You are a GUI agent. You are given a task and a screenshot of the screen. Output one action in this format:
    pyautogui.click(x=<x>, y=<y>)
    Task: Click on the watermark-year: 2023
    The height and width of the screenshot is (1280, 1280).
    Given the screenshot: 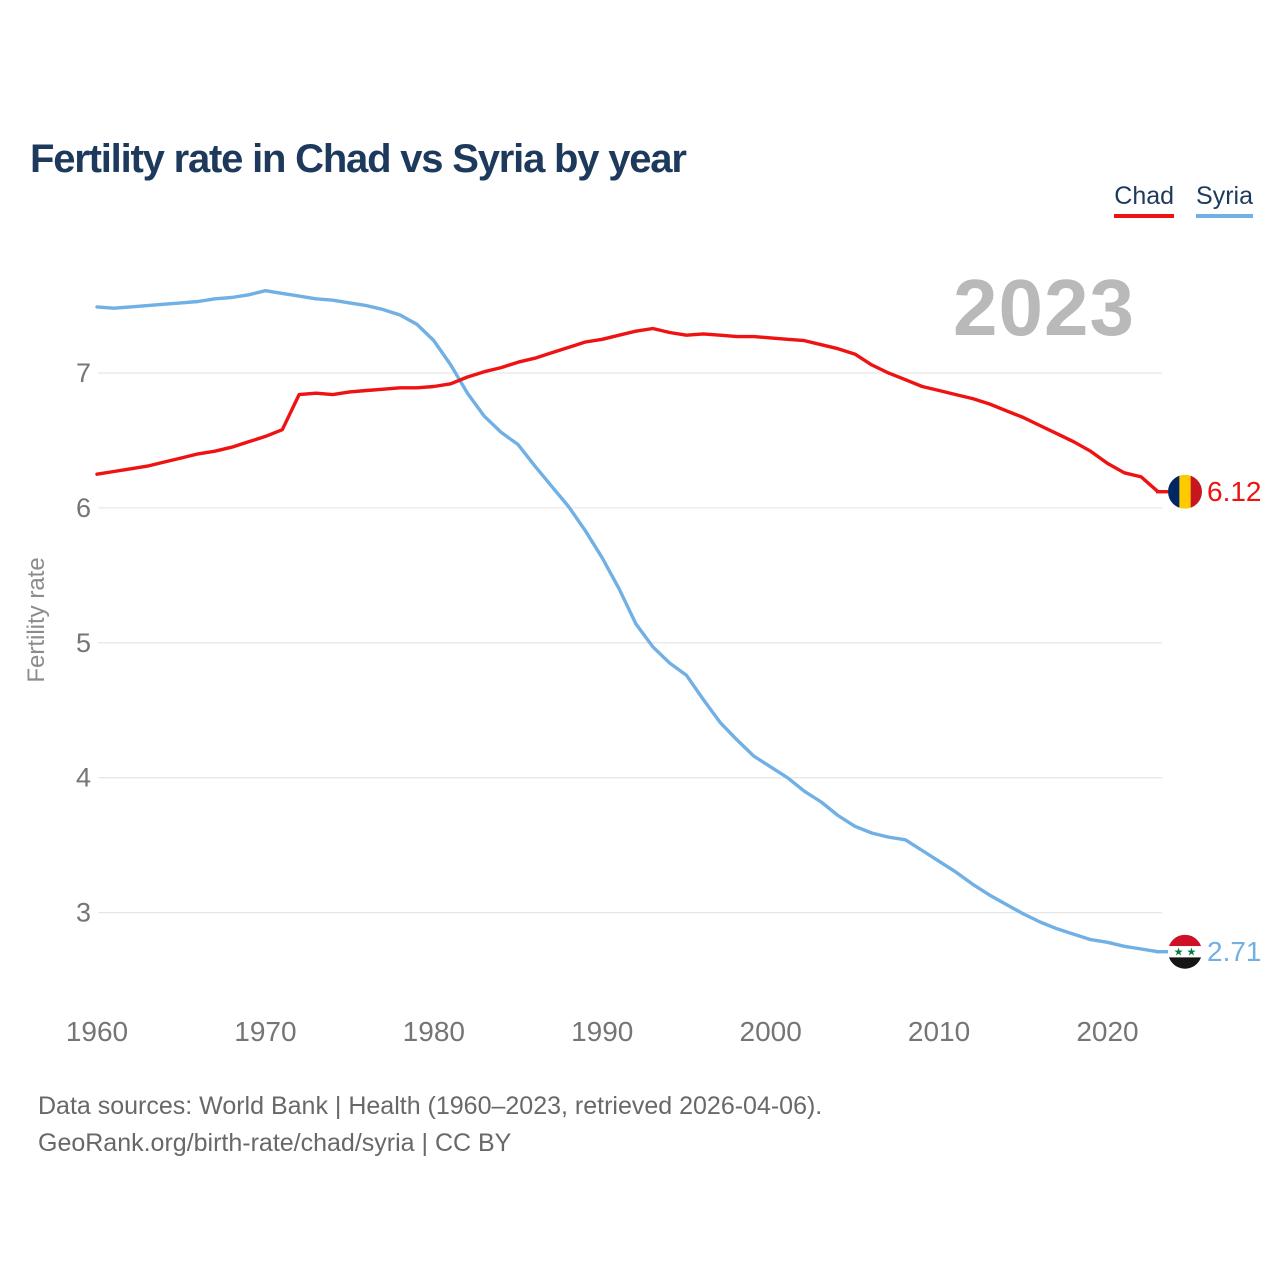 What is the action you would take?
    pyautogui.click(x=1044, y=307)
    